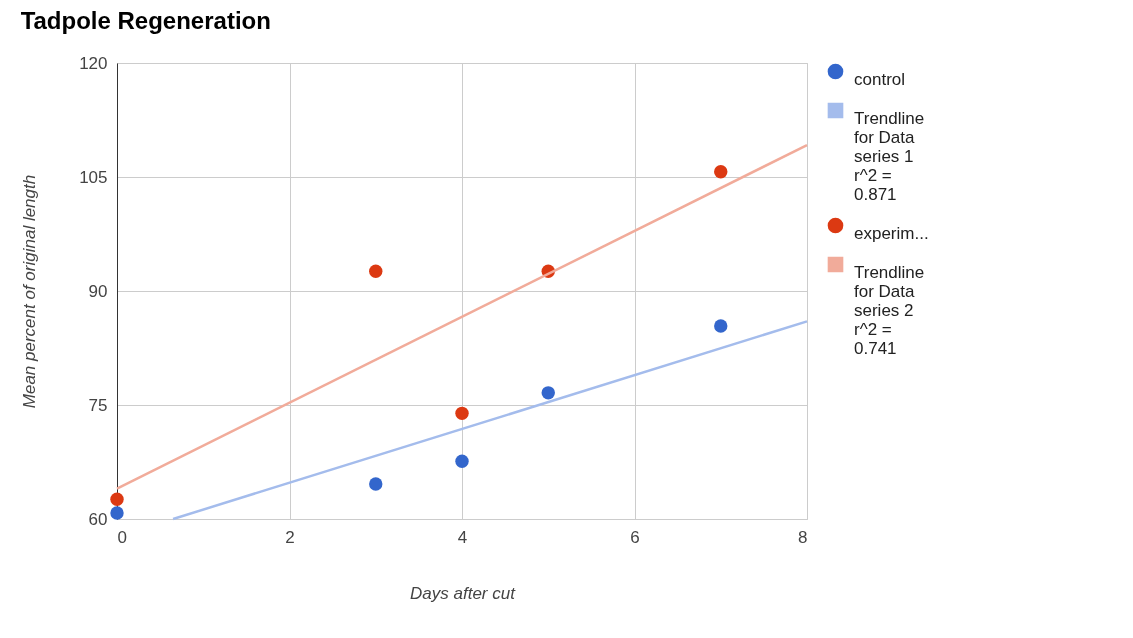 The width and height of the screenshot is (1133, 638). What do you see at coordinates (145, 20) in the screenshot?
I see `chart-title: Tadpole Regeneration` at bounding box center [145, 20].